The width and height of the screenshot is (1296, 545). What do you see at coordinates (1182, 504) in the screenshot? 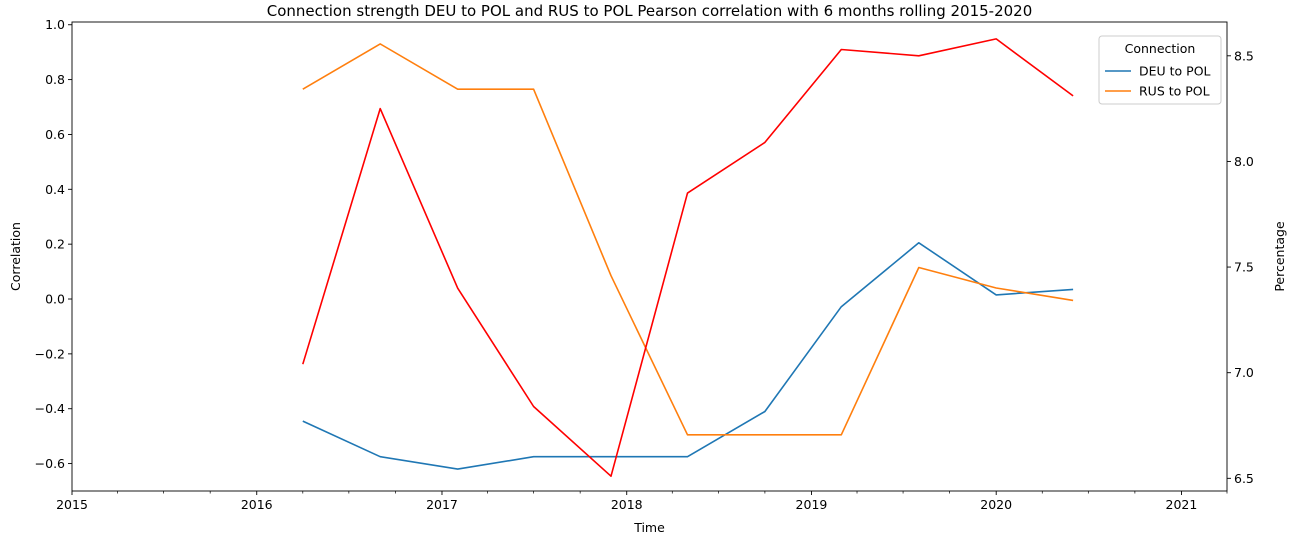
I see `x-tick-label-6: 2021` at bounding box center [1182, 504].